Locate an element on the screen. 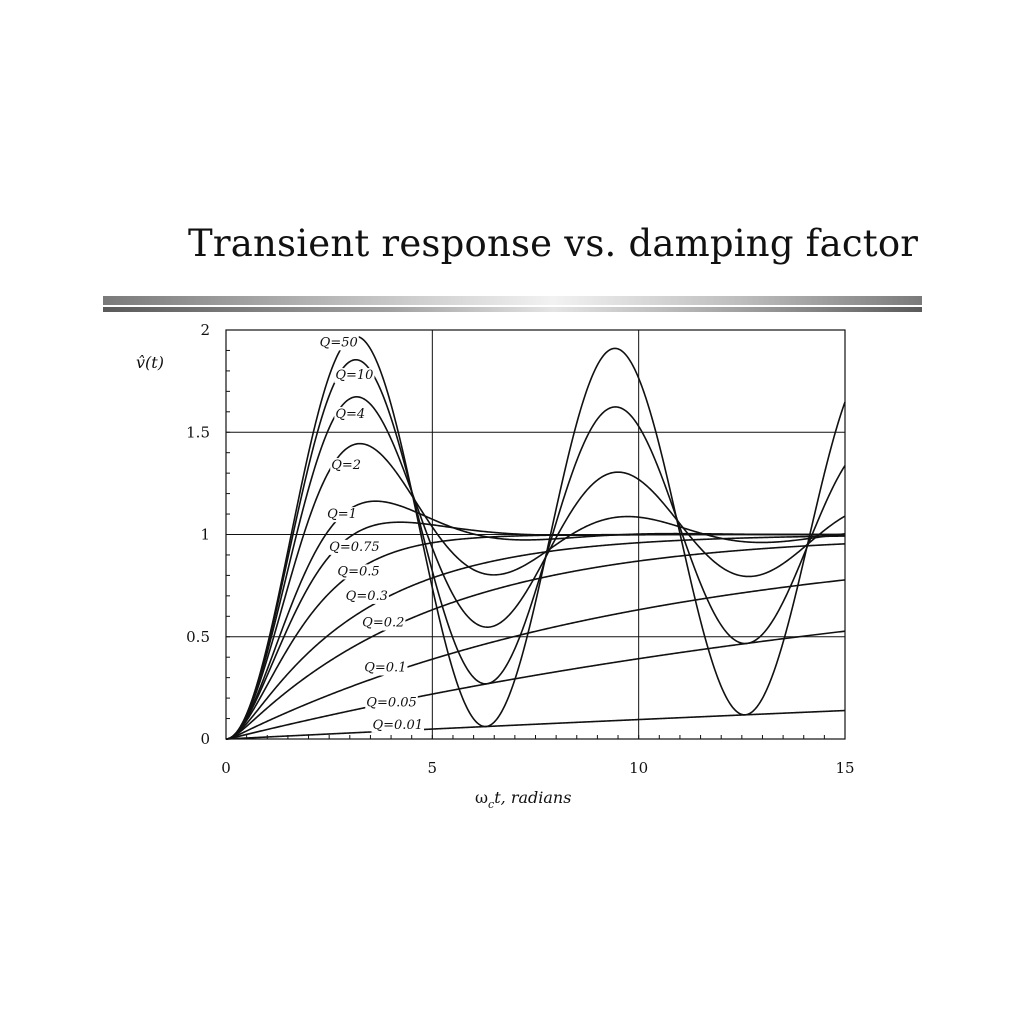 The image size is (1024, 1024). series-label-11: Q=0.01 is located at coordinates (397, 725).